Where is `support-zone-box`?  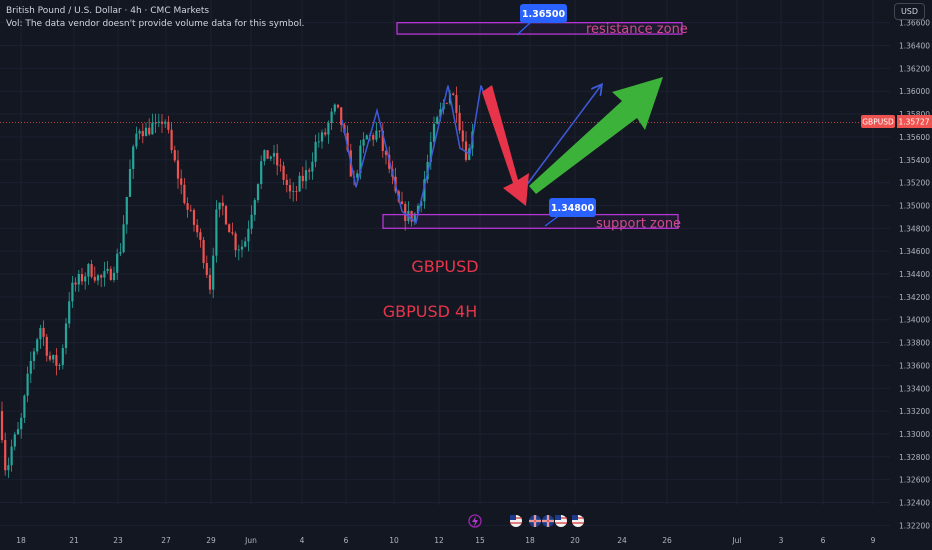 support-zone-box is located at coordinates (530, 221).